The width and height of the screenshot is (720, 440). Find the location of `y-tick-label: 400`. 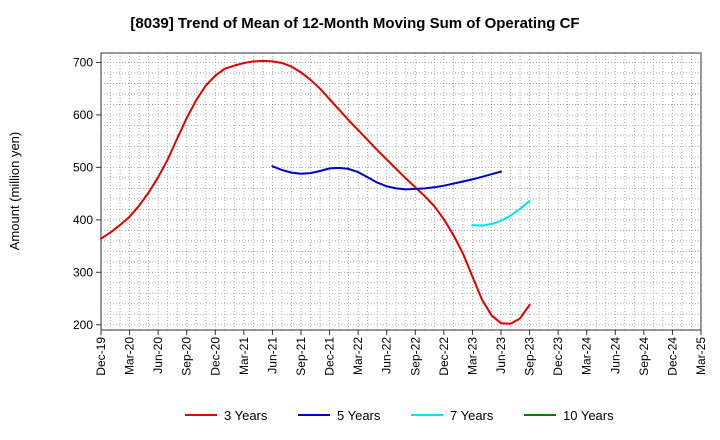

y-tick-label: 400 is located at coordinates (83, 220).